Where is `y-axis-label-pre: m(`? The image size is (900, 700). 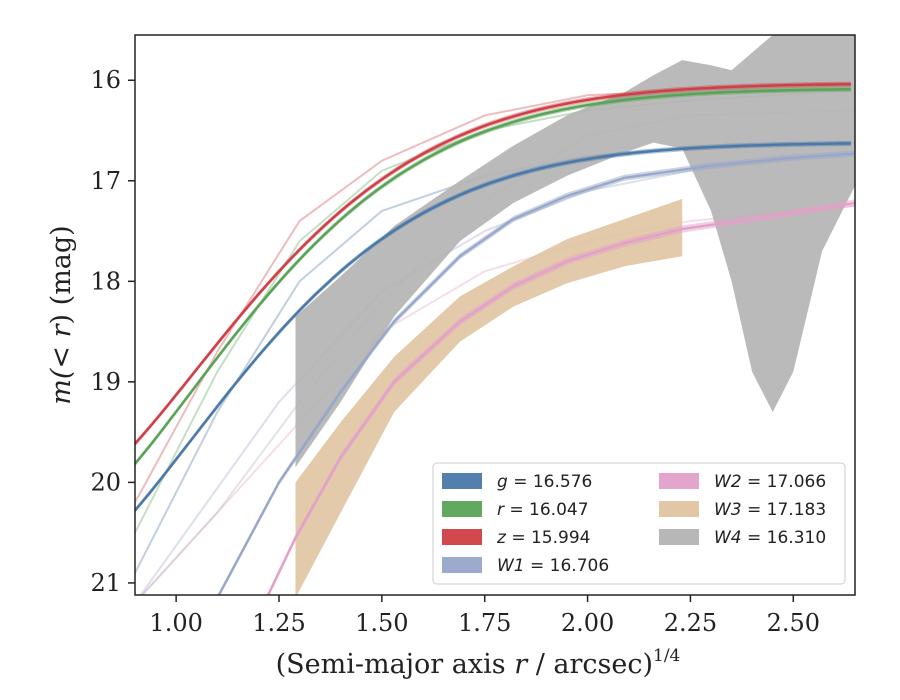
y-axis-label-pre: m( is located at coordinates (61, 386).